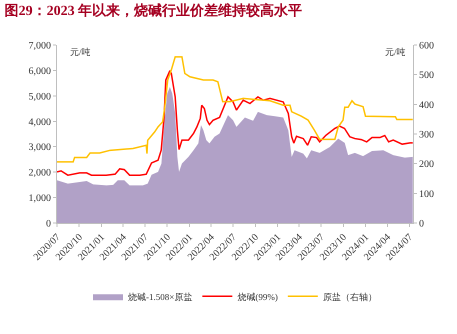 The width and height of the screenshot is (457, 334). What do you see at coordinates (426, 76) in the screenshot?
I see `y2-tick-label: 500` at bounding box center [426, 76].